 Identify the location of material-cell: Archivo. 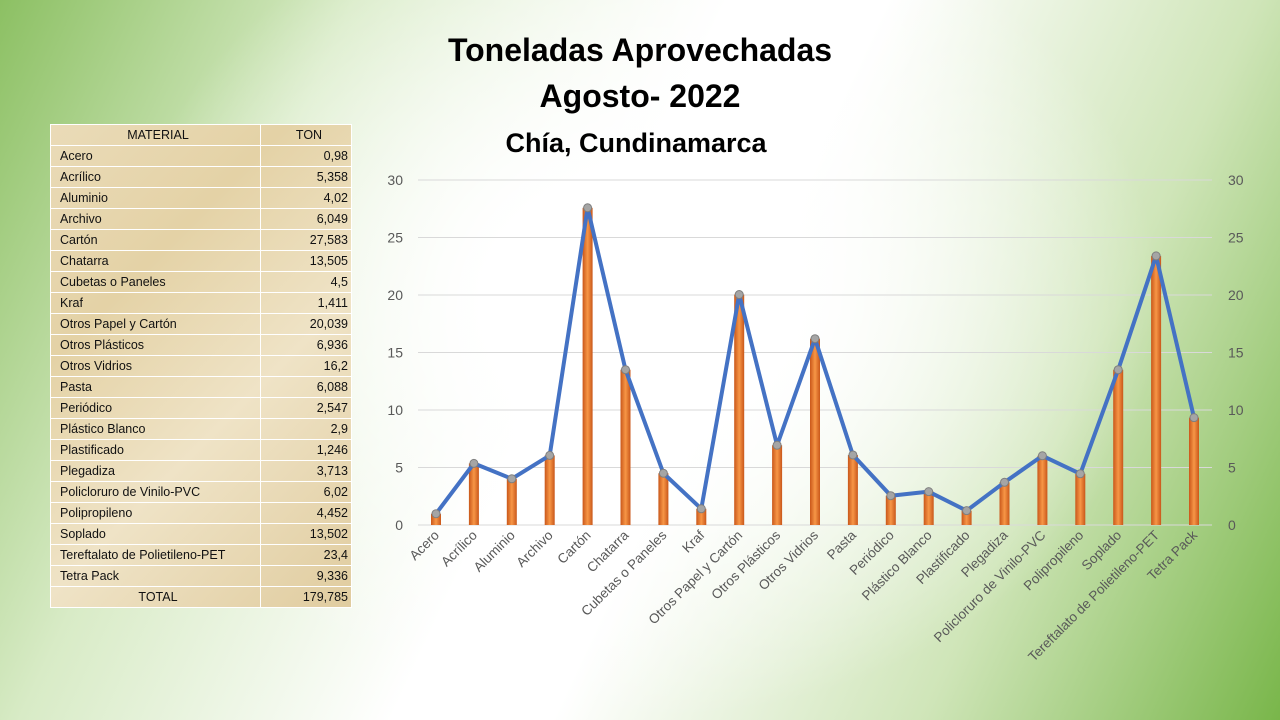
(155, 219).